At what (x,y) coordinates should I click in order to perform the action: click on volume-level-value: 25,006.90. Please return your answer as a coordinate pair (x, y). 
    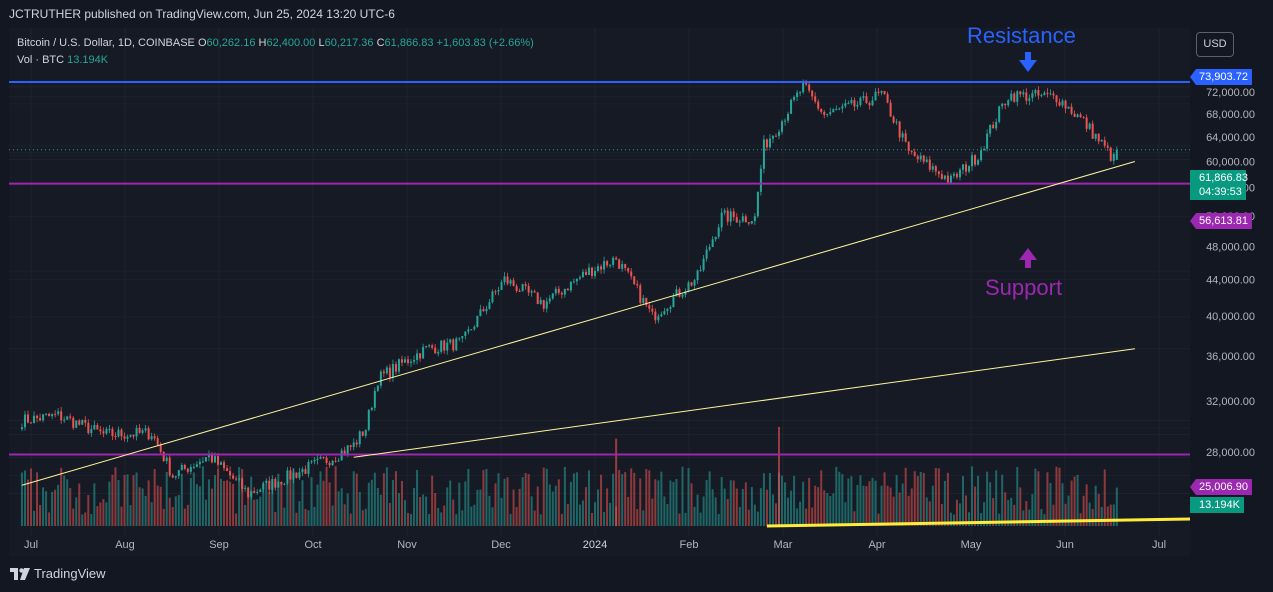
    Looking at the image, I should click on (1223, 487).